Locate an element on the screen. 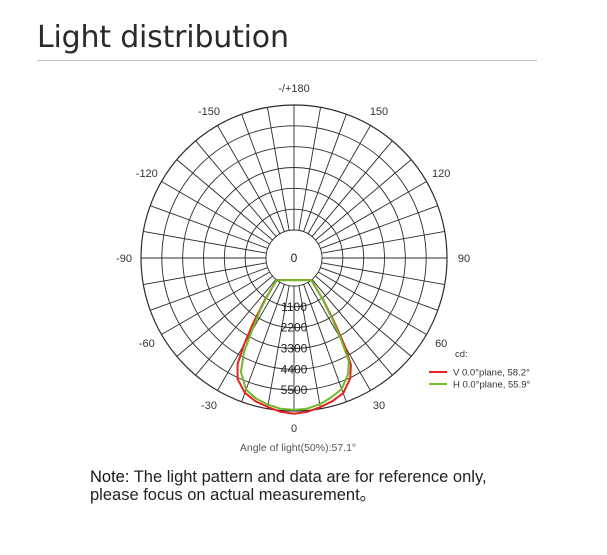 The width and height of the screenshot is (607, 555). angle-tick-label: -/+180 is located at coordinates (294, 89).